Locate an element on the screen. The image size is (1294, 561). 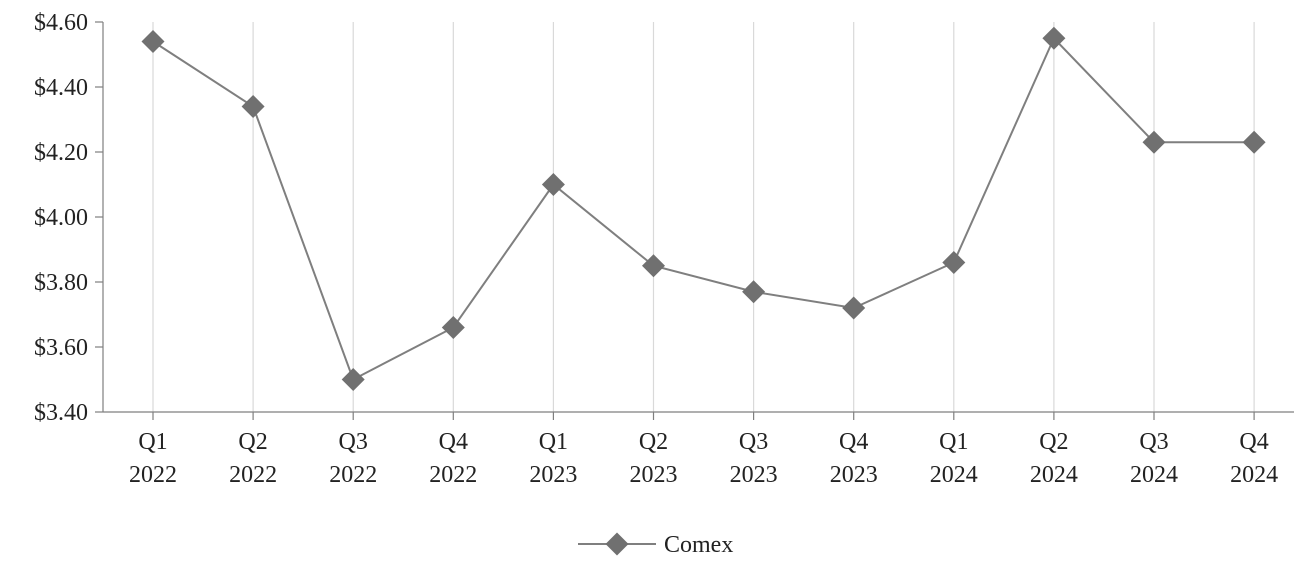
y-tick-label: $4.20 is located at coordinates (61, 153).